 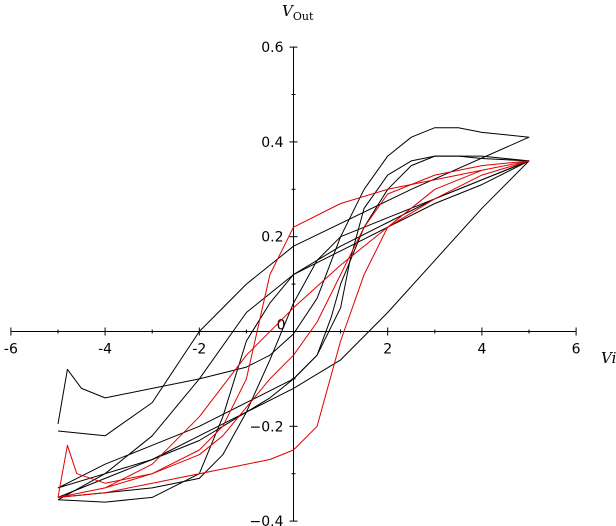 I want to click on y-tick-label: 0.6, so click(x=272, y=48).